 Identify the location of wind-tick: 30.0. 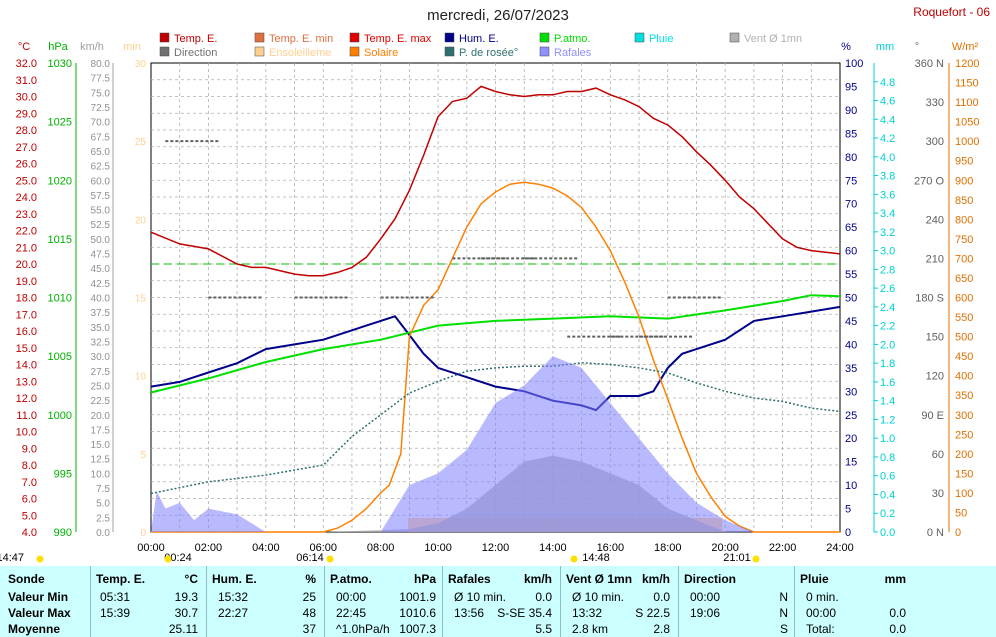
(101, 357).